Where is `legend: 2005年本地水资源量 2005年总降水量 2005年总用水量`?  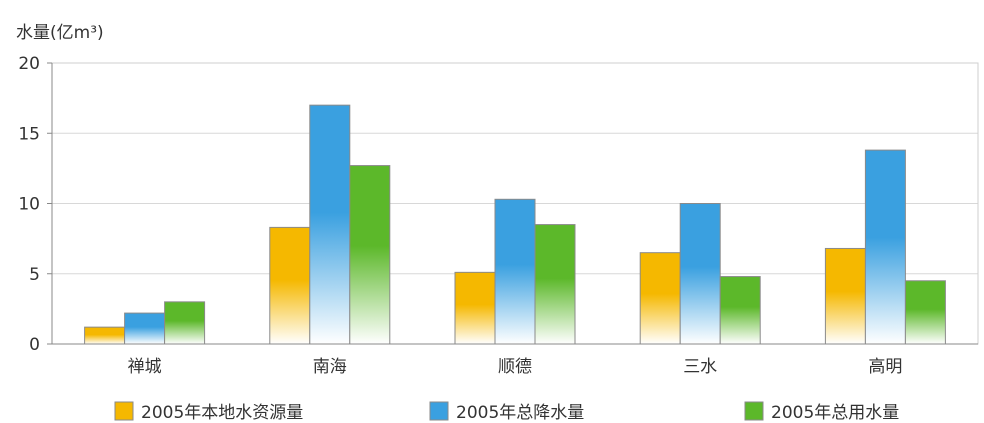
legend: 2005年本地水资源量 2005年总降水量 2005年总用水量 is located at coordinates (506, 412).